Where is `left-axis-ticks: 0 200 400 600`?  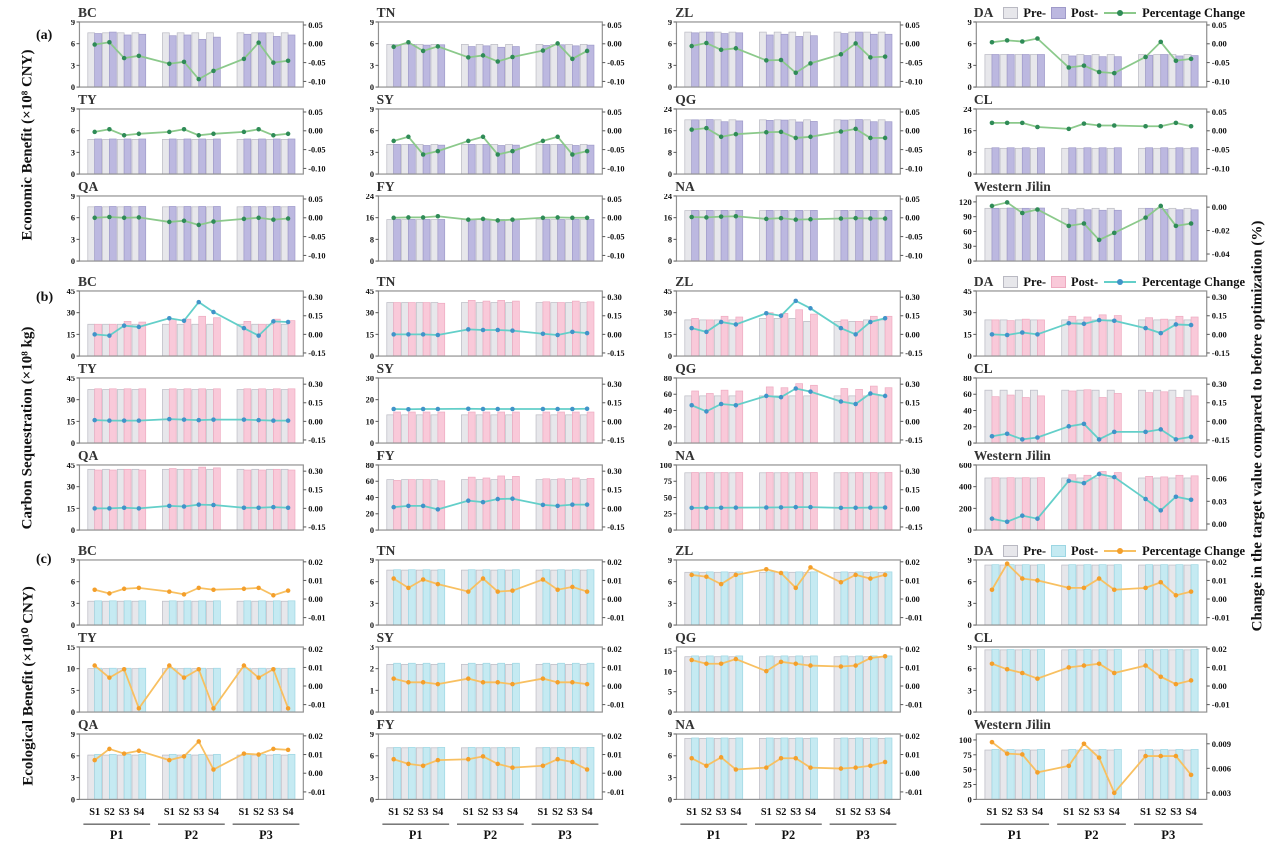 left-axis-ticks: 0 200 400 600 is located at coordinates (968, 498).